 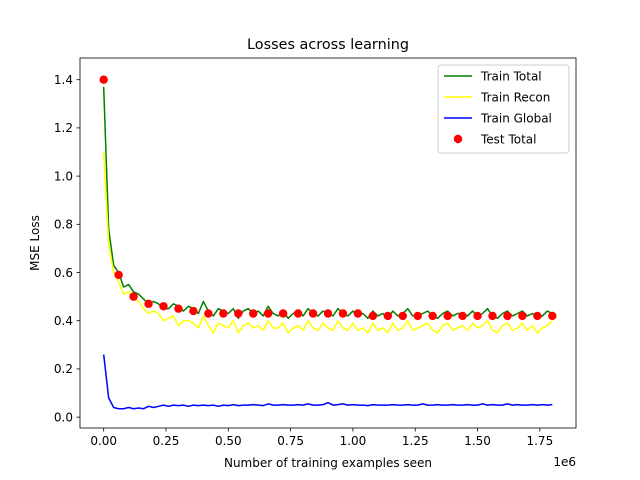 I want to click on legend-entry-train-total: Train Total, so click(x=493, y=76).